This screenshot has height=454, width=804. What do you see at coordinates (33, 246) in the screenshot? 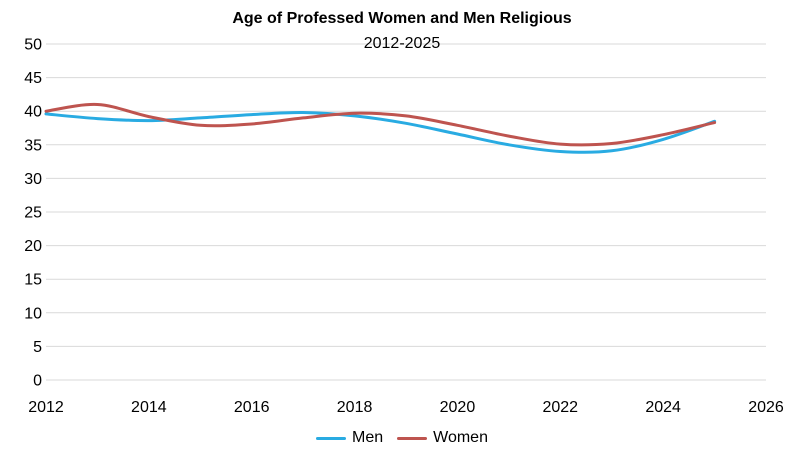
I see `y-axis-tick-label: 20` at bounding box center [33, 246].